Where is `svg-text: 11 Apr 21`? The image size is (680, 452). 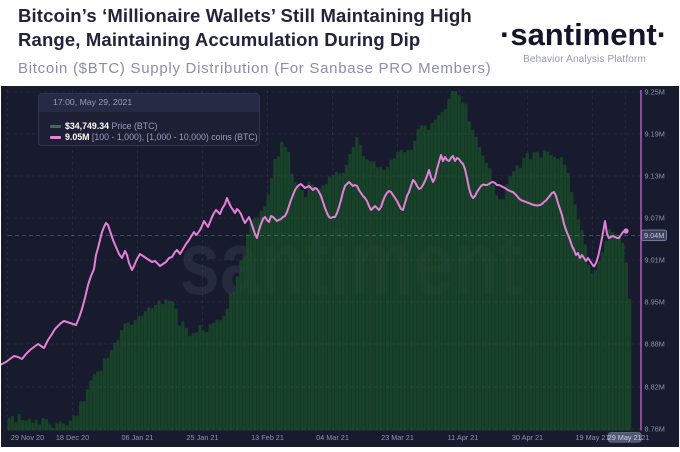
svg-text: 11 Apr 21 is located at coordinates (463, 437).